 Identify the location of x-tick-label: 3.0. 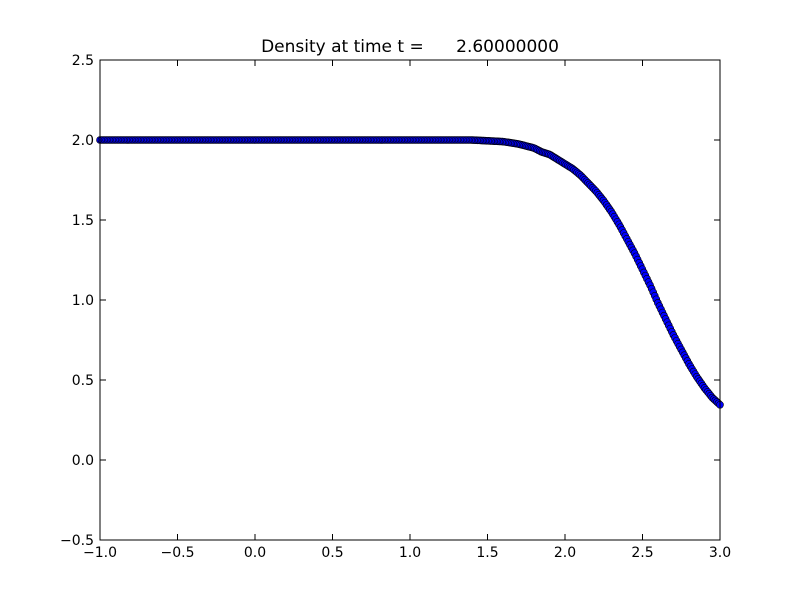
(720, 553).